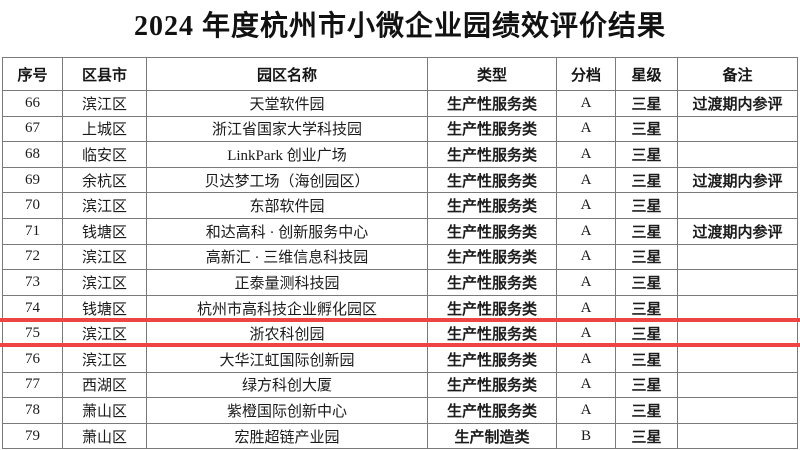  What do you see at coordinates (104, 385) in the screenshot?
I see `cell-district: 西湖区` at bounding box center [104, 385].